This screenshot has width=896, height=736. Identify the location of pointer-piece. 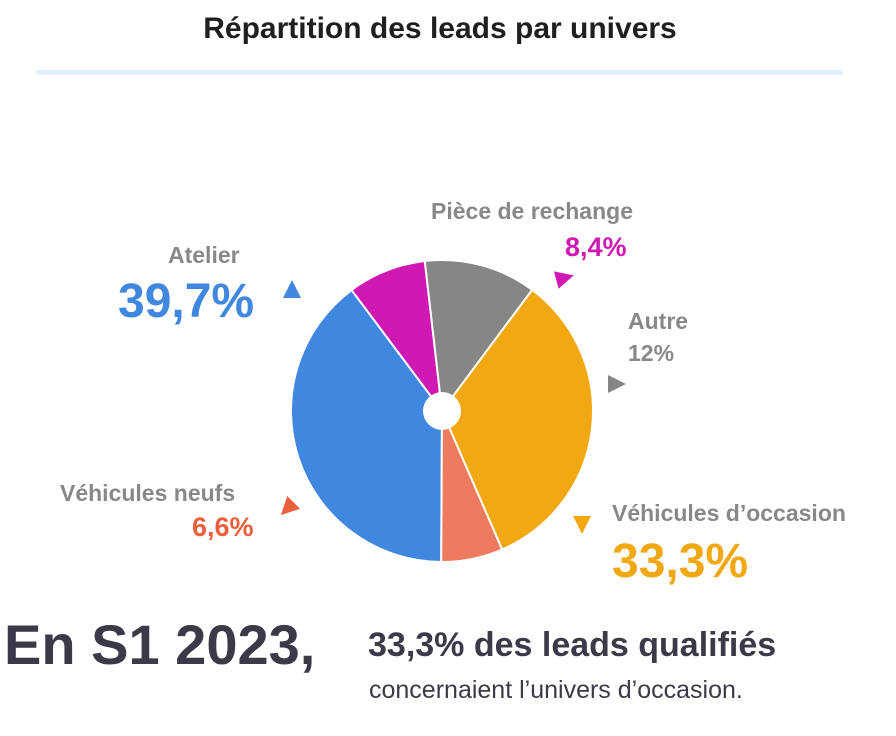
(563, 280).